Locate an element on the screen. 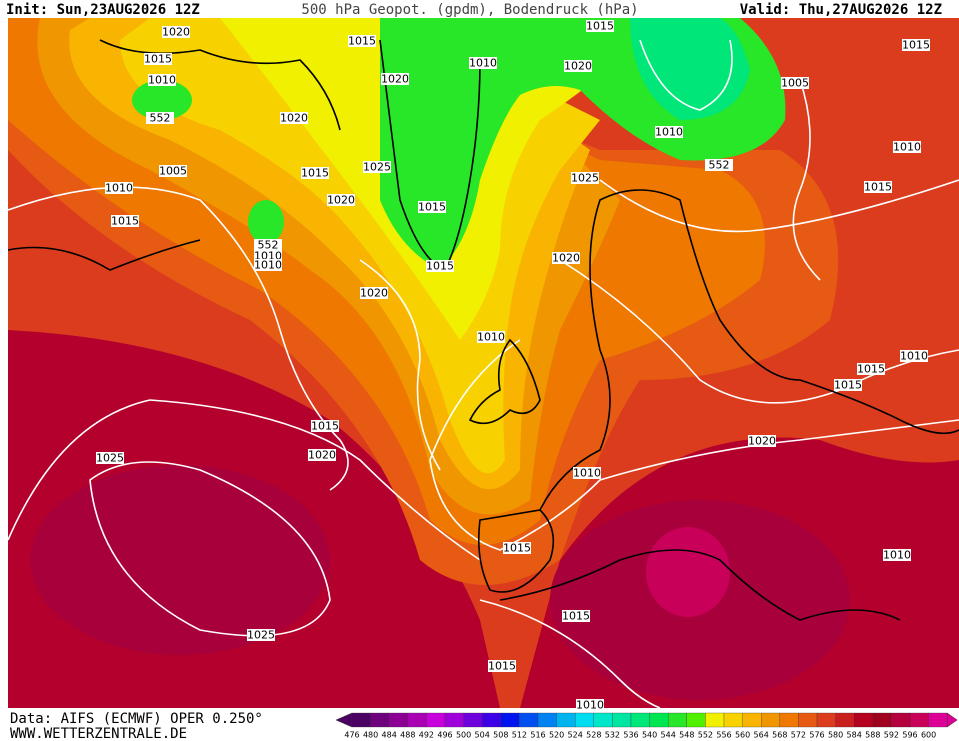 This screenshot has width=959, height=741. colorbar-label: 476 is located at coordinates (351, 735).